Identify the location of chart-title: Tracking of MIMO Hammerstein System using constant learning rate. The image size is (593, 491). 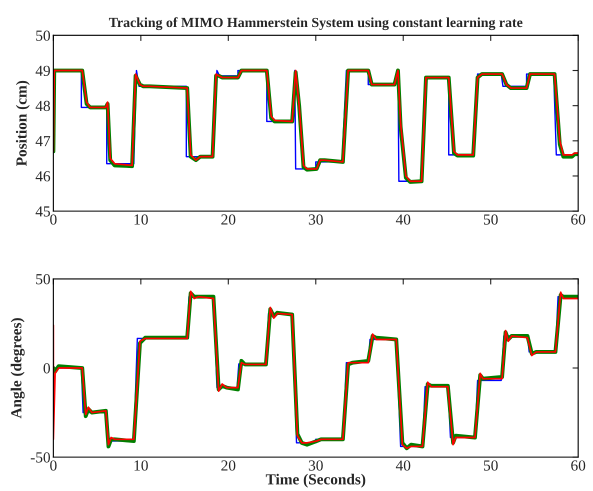
(315, 23).